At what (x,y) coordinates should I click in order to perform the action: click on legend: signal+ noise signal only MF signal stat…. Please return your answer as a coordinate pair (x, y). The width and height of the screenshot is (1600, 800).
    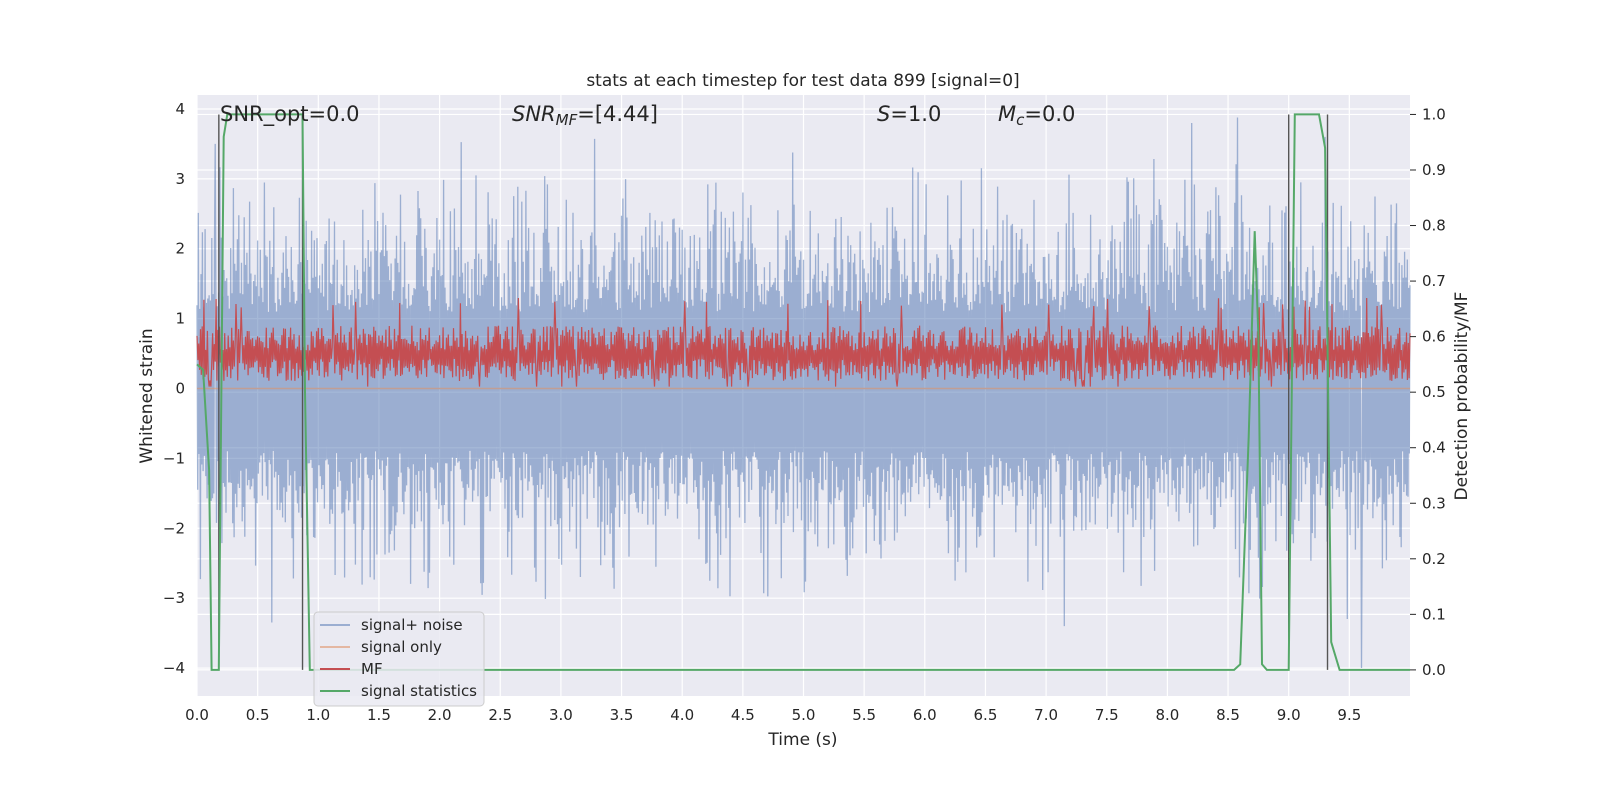
    Looking at the image, I should click on (399, 659).